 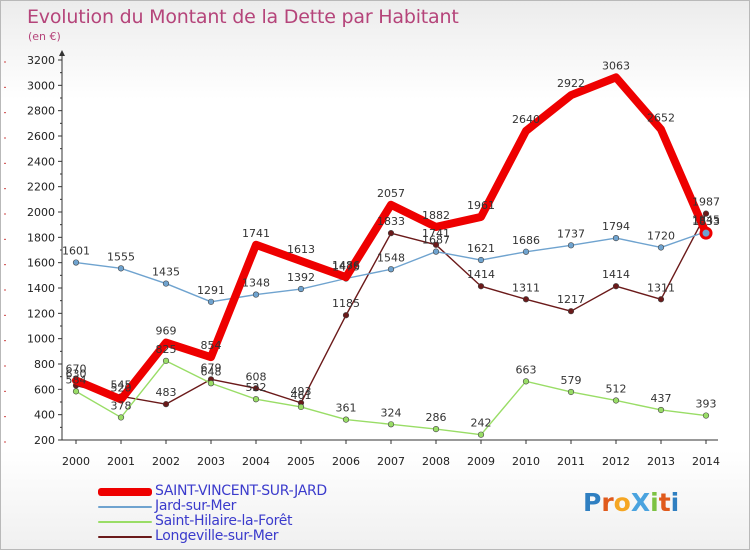 What do you see at coordinates (481, 248) in the screenshot?
I see `data-label: 1621` at bounding box center [481, 248].